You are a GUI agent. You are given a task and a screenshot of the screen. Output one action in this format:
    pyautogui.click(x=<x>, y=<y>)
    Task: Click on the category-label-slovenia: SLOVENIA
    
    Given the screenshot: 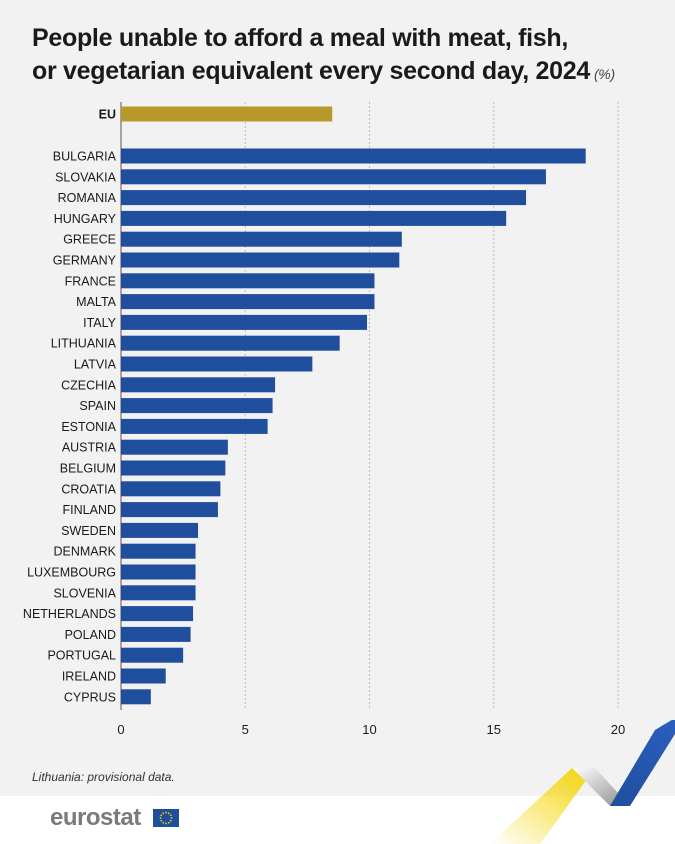 What is the action you would take?
    pyautogui.click(x=84, y=593)
    